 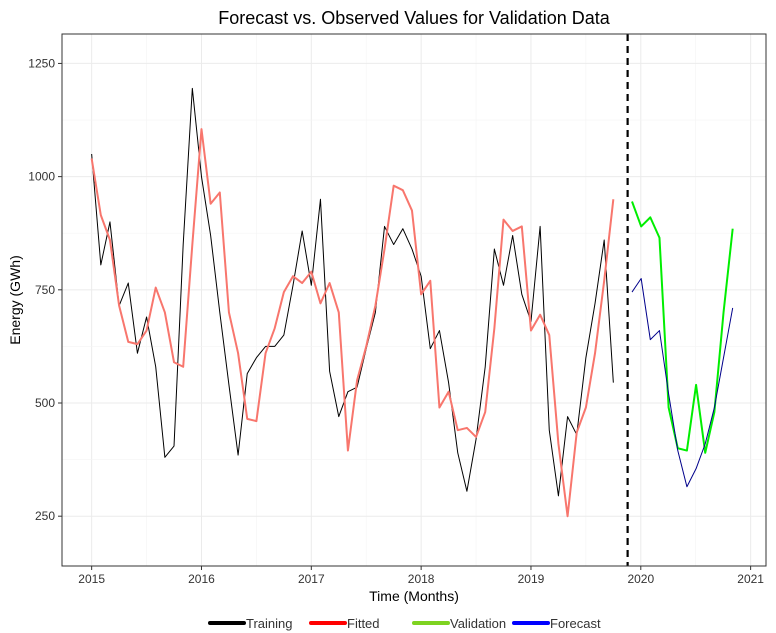 What do you see at coordinates (15, 299) in the screenshot?
I see `y-axis-label: Energy (GWh)` at bounding box center [15, 299].